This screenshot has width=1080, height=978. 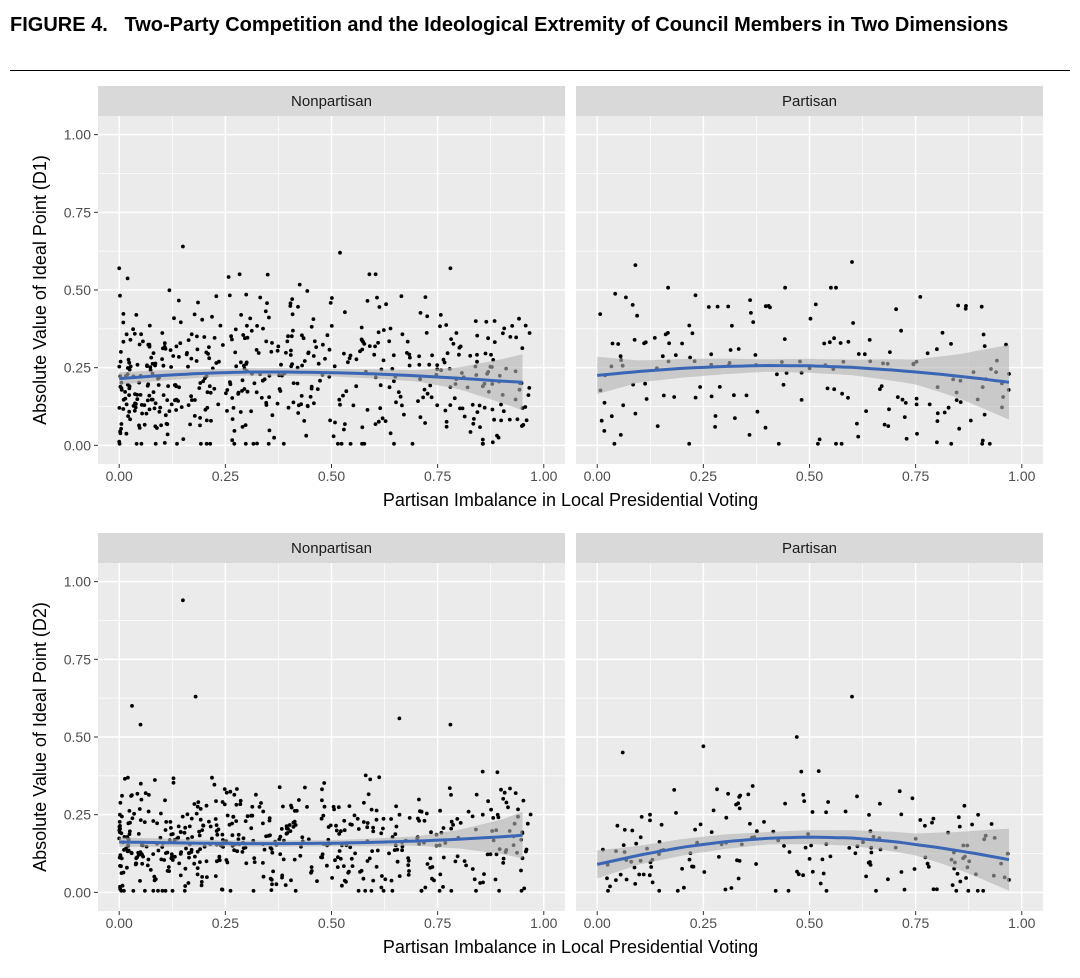 What do you see at coordinates (597, 923) in the screenshot?
I see `x-tick-label: 0.00` at bounding box center [597, 923].